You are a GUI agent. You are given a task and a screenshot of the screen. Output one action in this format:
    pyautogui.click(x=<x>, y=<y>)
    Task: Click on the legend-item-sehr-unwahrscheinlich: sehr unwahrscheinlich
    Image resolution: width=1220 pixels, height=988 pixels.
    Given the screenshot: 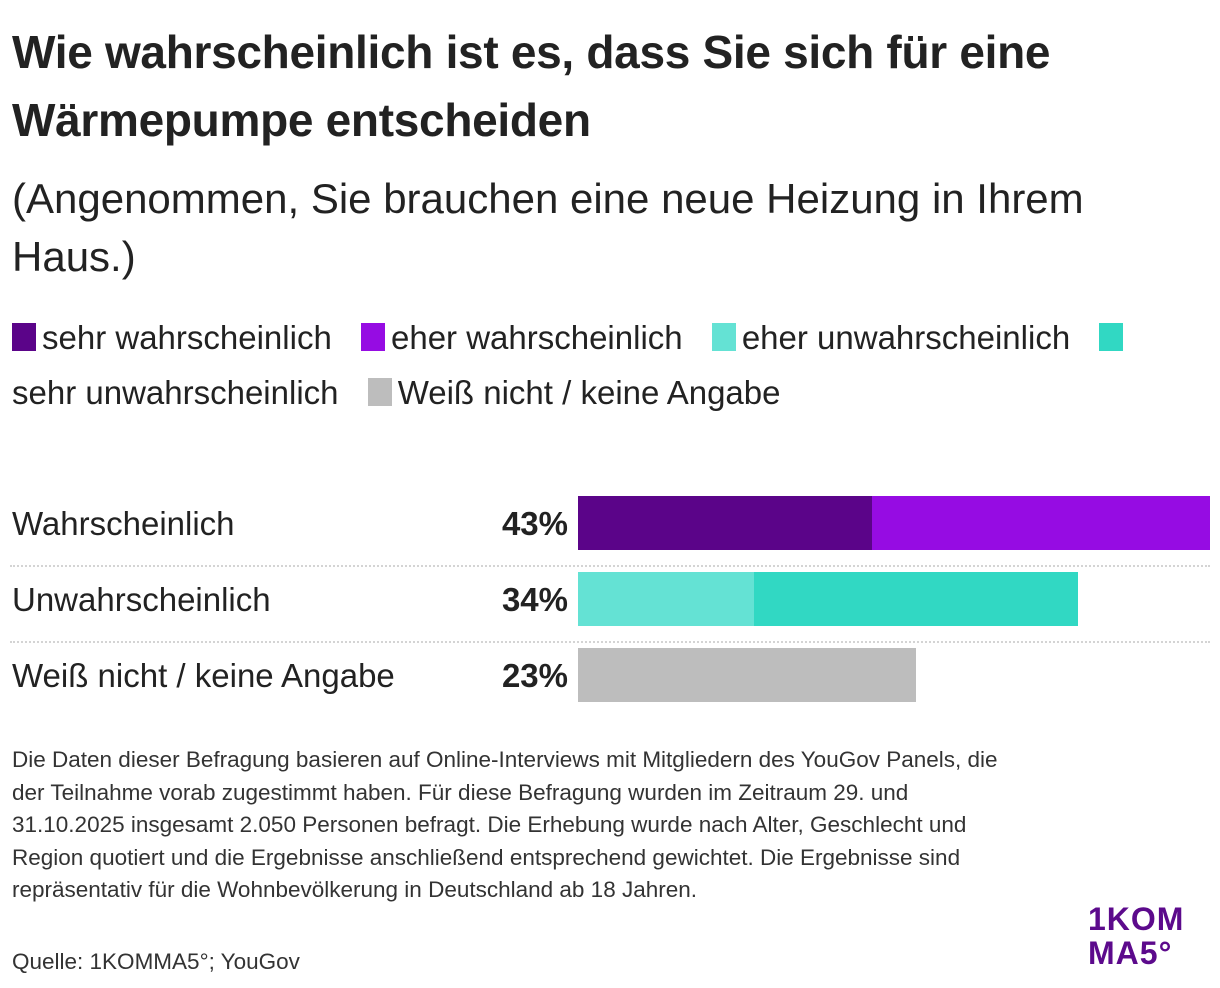 What is the action you would take?
    pyautogui.click(x=570, y=365)
    